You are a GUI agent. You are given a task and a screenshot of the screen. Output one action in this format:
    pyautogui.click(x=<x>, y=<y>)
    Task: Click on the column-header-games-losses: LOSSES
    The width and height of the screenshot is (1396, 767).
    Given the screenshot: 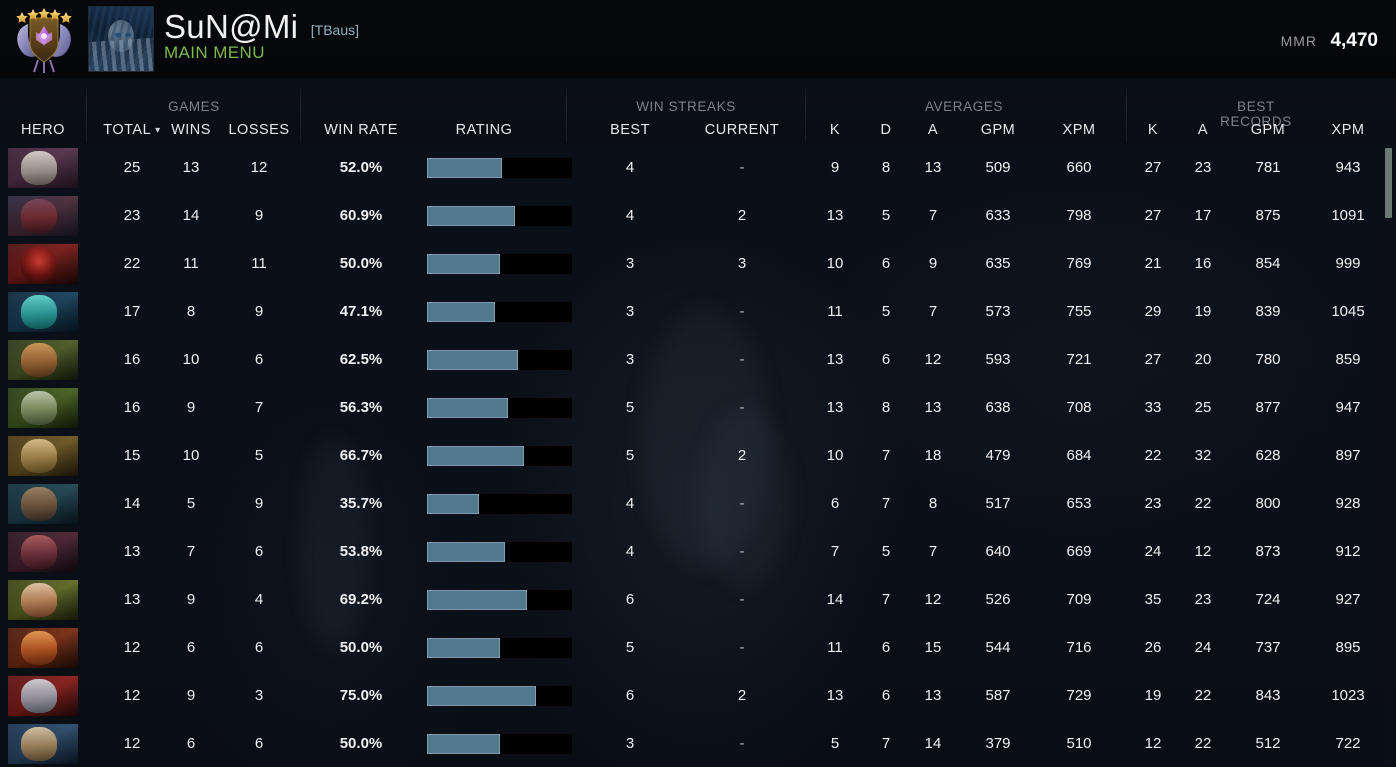 What is the action you would take?
    pyautogui.click(x=259, y=130)
    